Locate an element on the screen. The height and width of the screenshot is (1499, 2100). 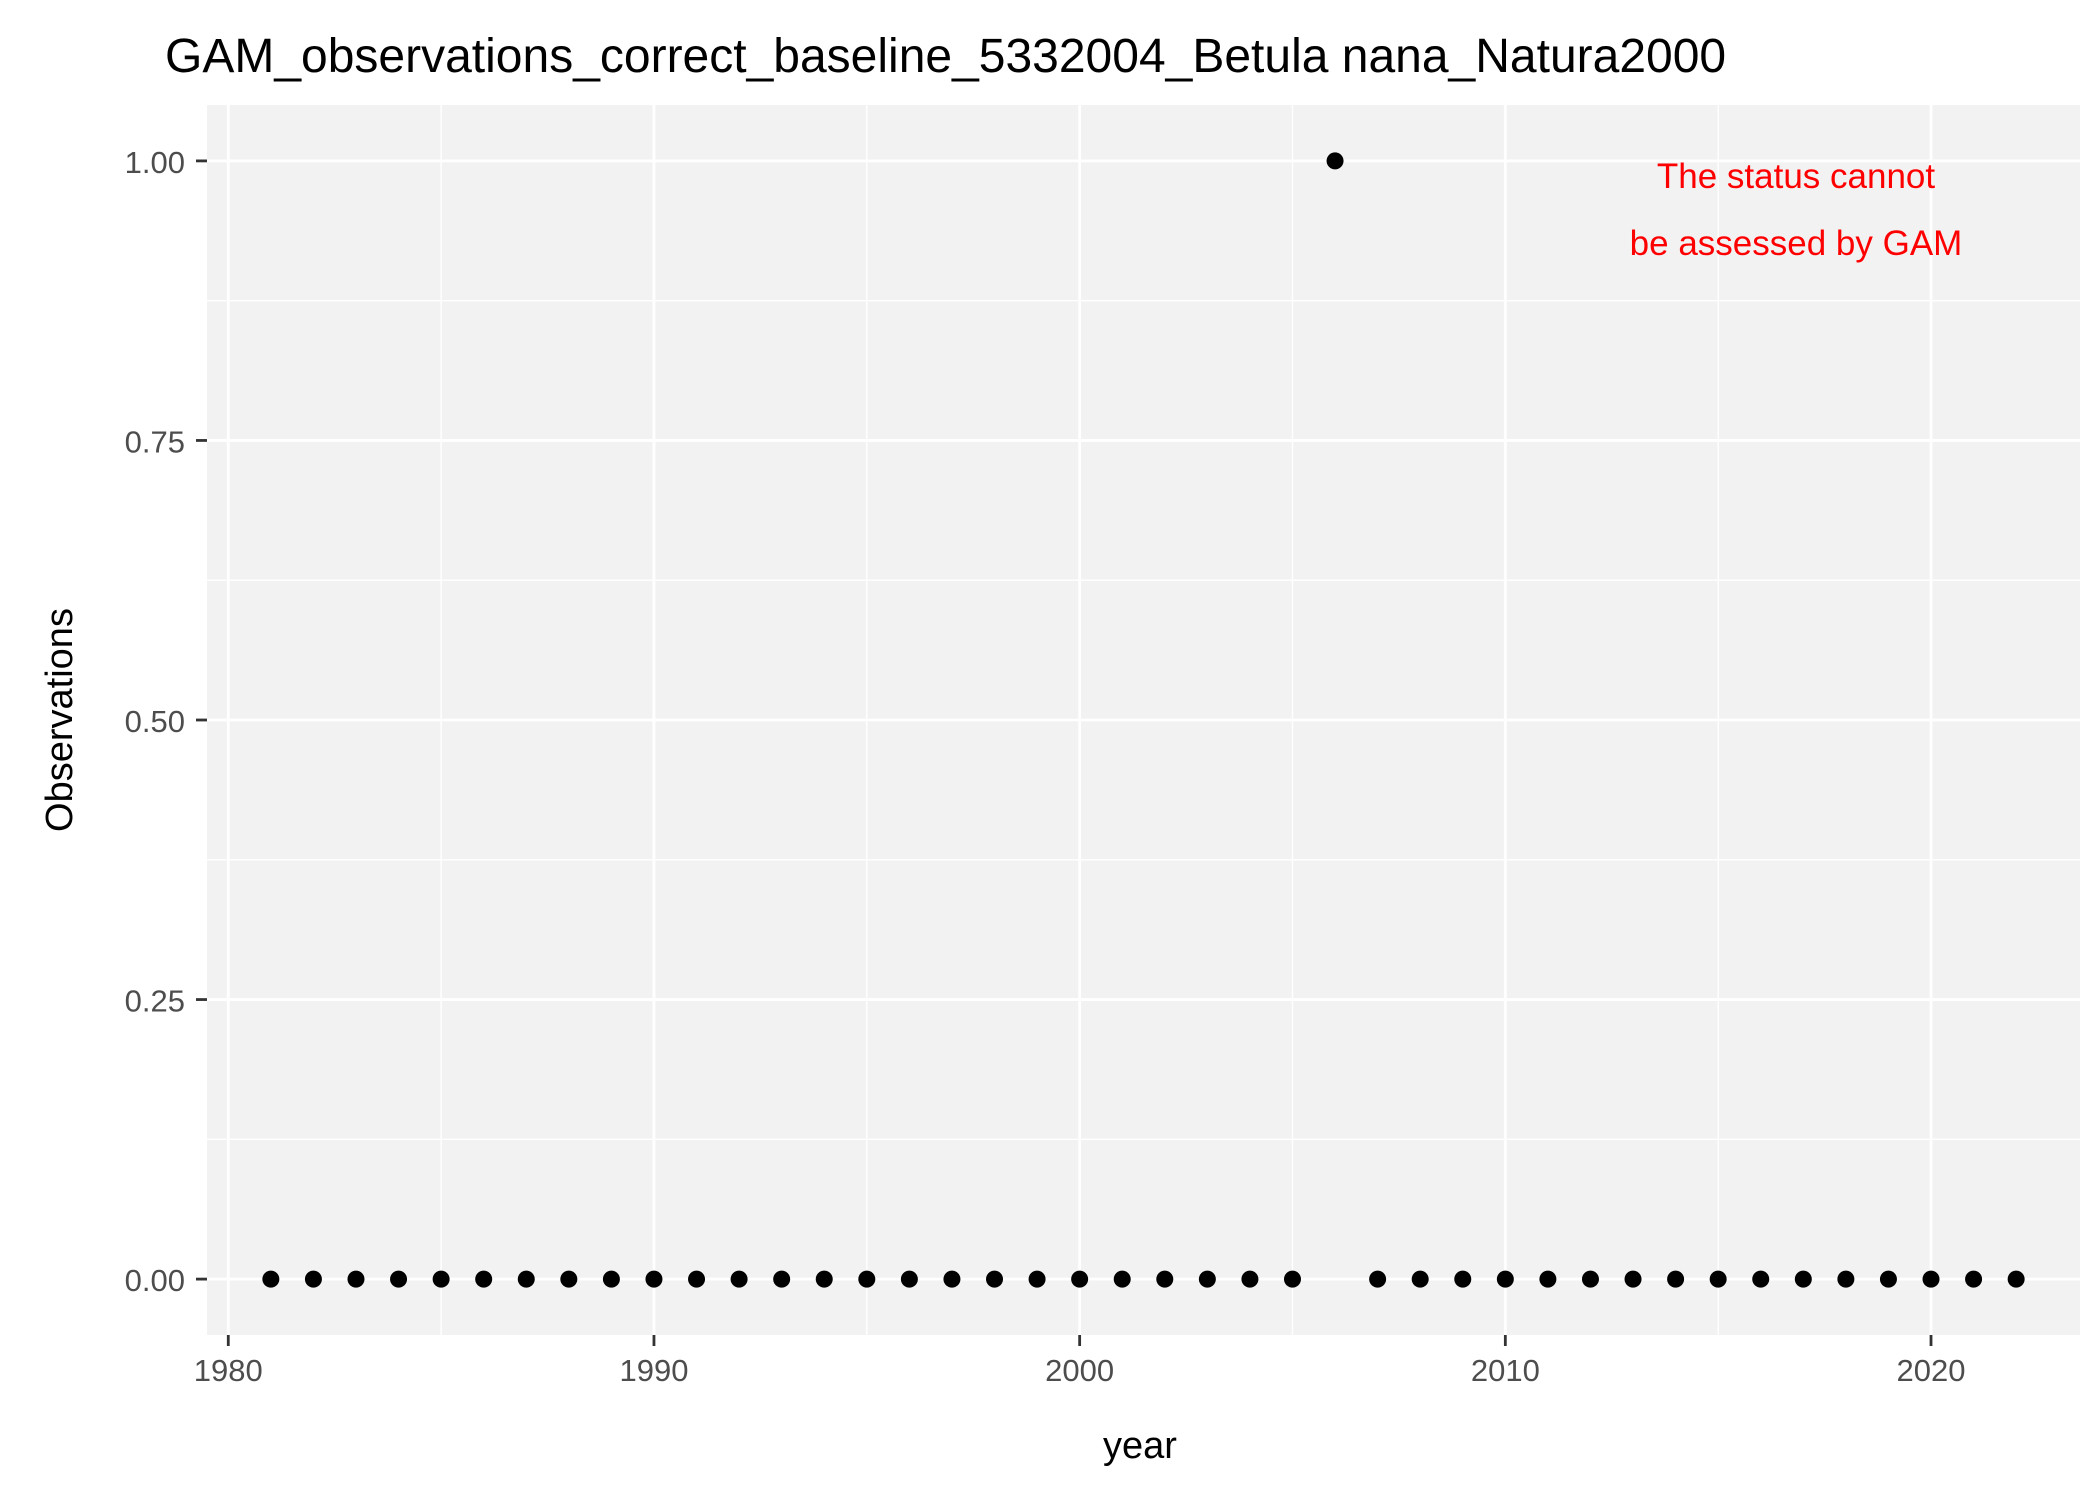
y-axis: 0.00 0.25 0.50 0.75 1.00 is located at coordinates (166, 721).